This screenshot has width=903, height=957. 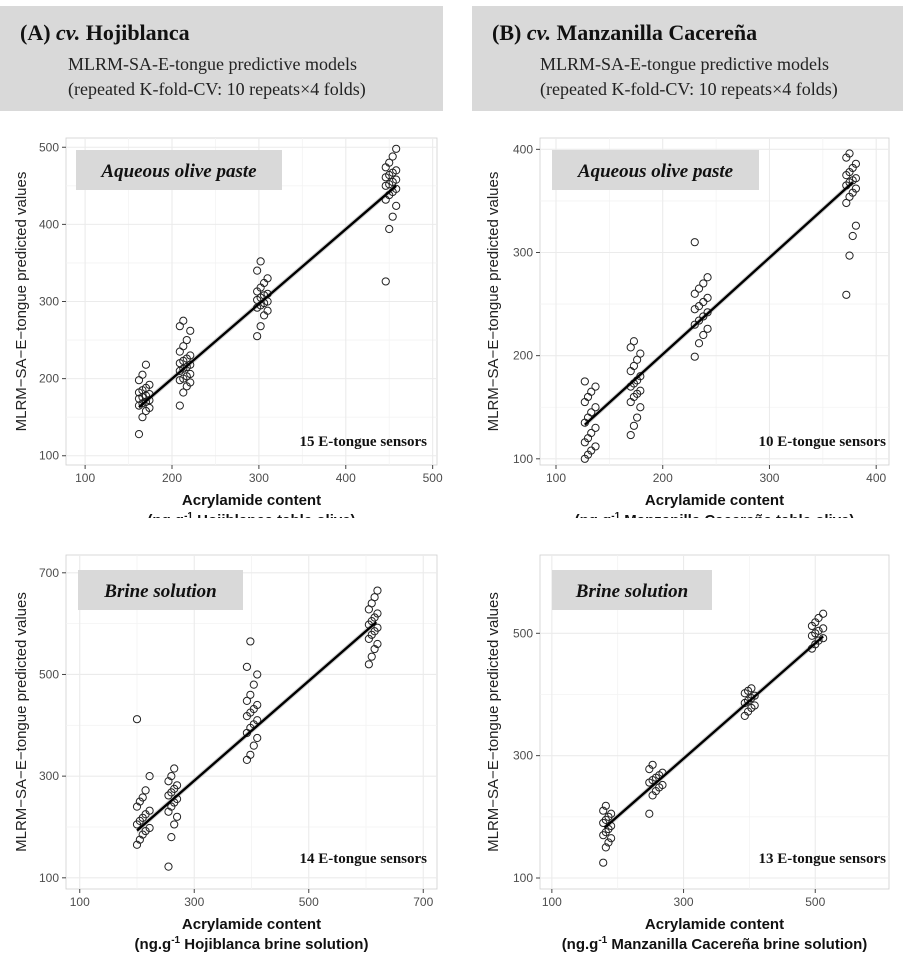 What do you see at coordinates (35, 32) in the screenshot?
I see `panel-letter: (A)` at bounding box center [35, 32].